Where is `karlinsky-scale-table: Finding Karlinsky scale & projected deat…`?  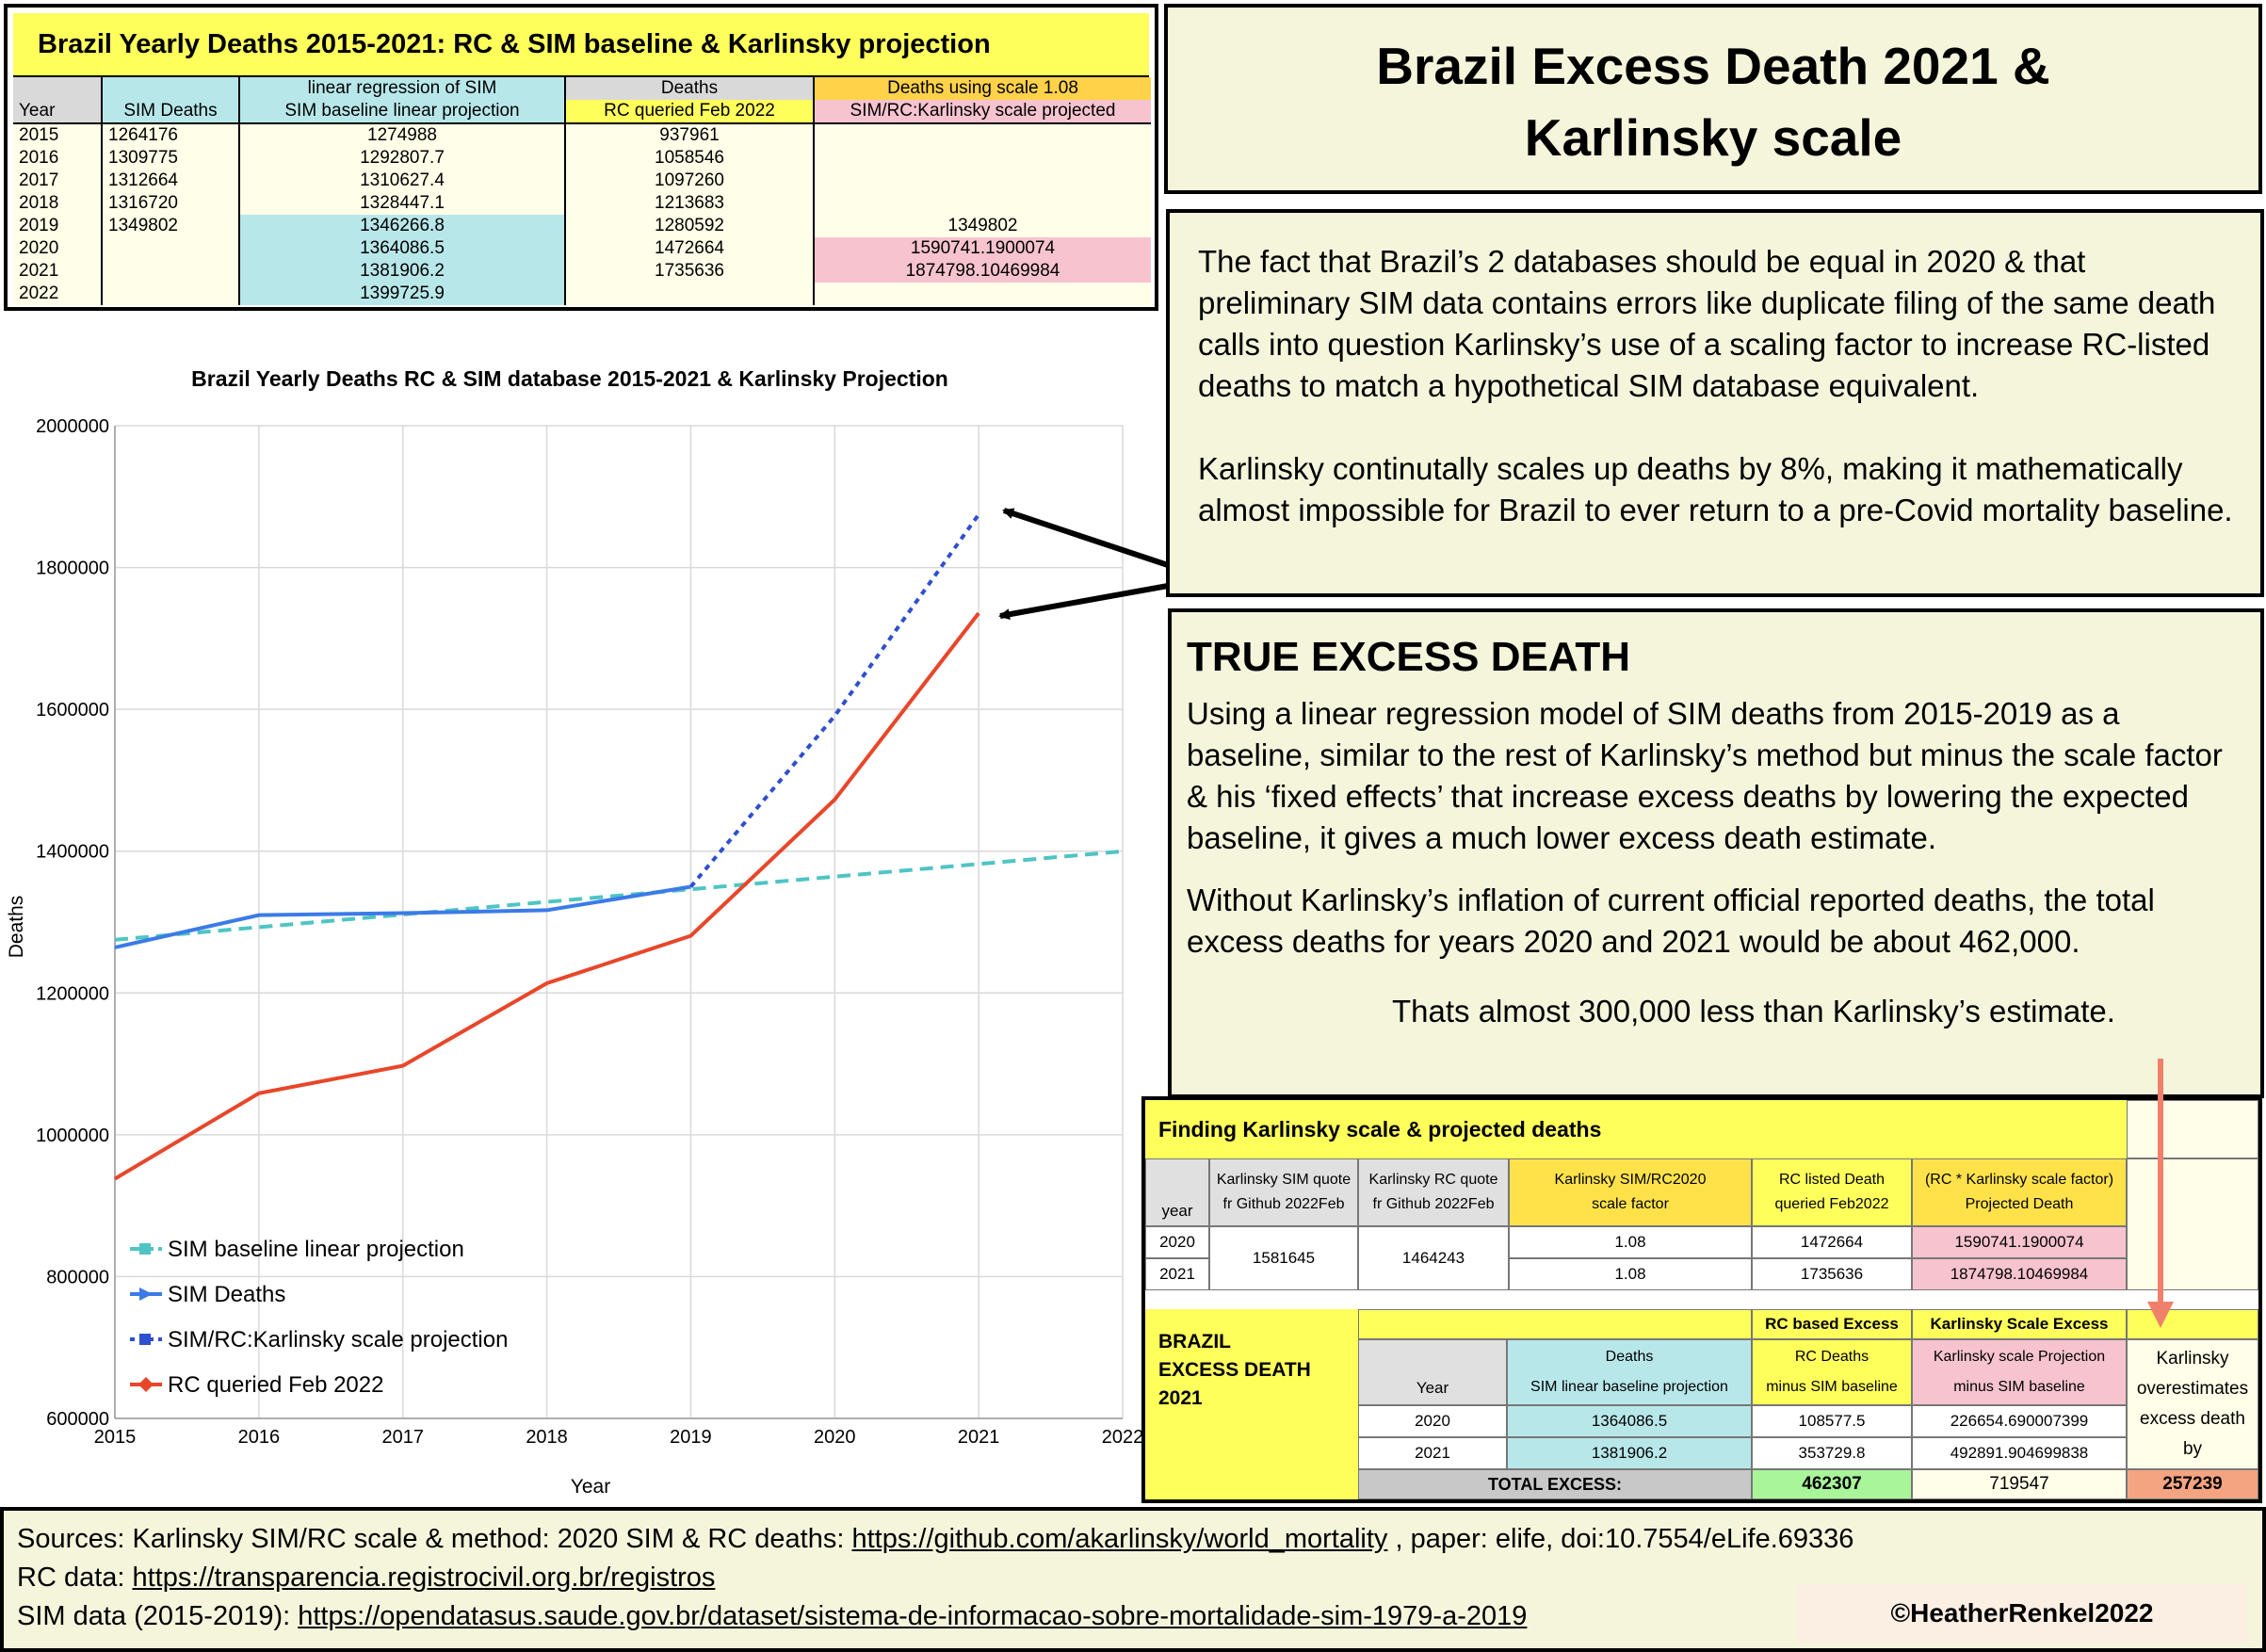 karlinsky-scale-table: Finding Karlinsky scale & projected deat… is located at coordinates (1701, 1300).